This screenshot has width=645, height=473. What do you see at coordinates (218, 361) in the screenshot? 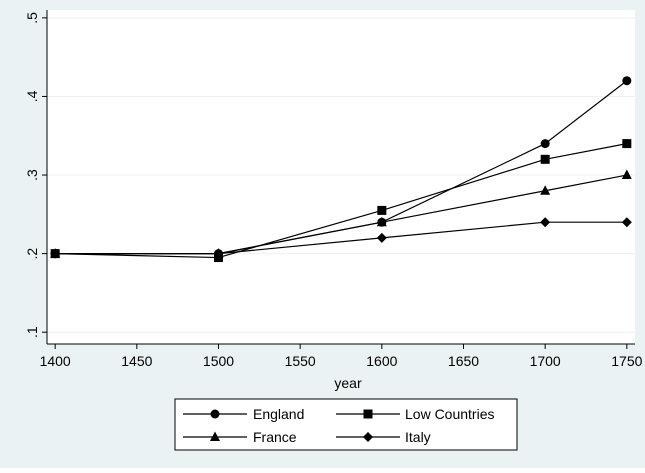
I see `x-tick-label: 1500` at bounding box center [218, 361].